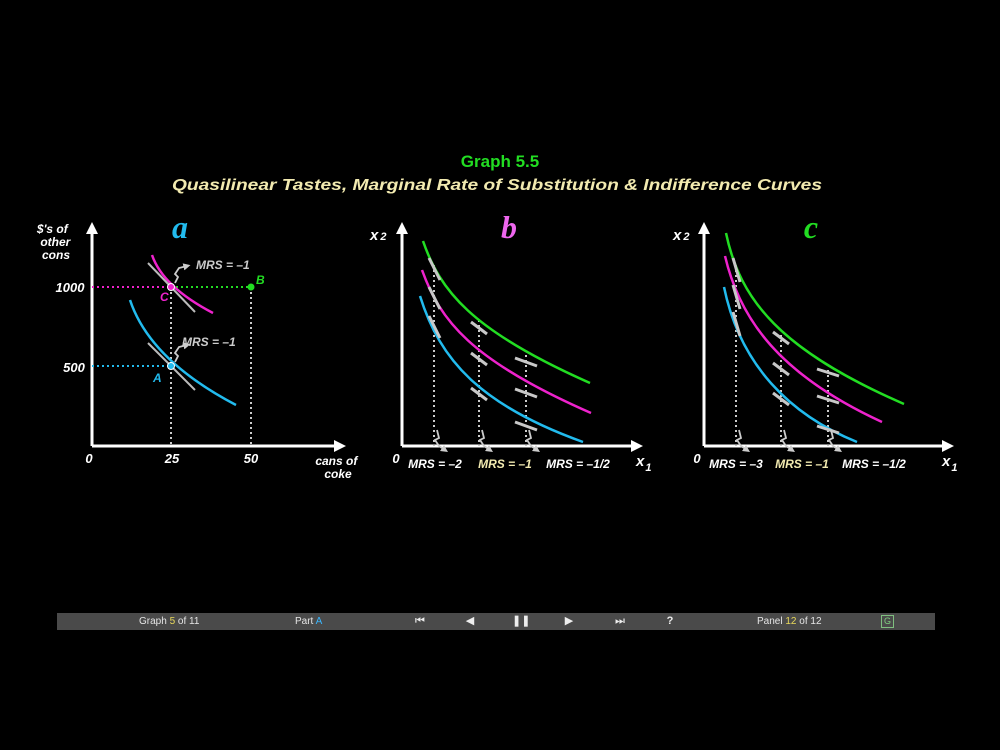 This screenshot has width=1000, height=750. I want to click on panel-c-origin: 0, so click(697, 458).